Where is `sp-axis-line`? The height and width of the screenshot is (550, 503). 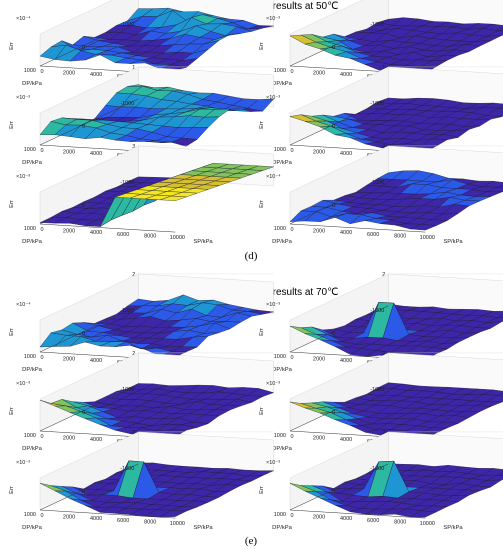
sp-axis-line is located at coordinates (107, 228).